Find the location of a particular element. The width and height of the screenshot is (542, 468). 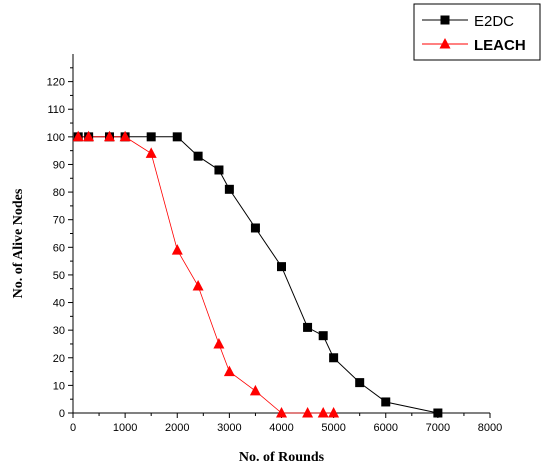

x-tick-label: 2000 is located at coordinates (177, 428).